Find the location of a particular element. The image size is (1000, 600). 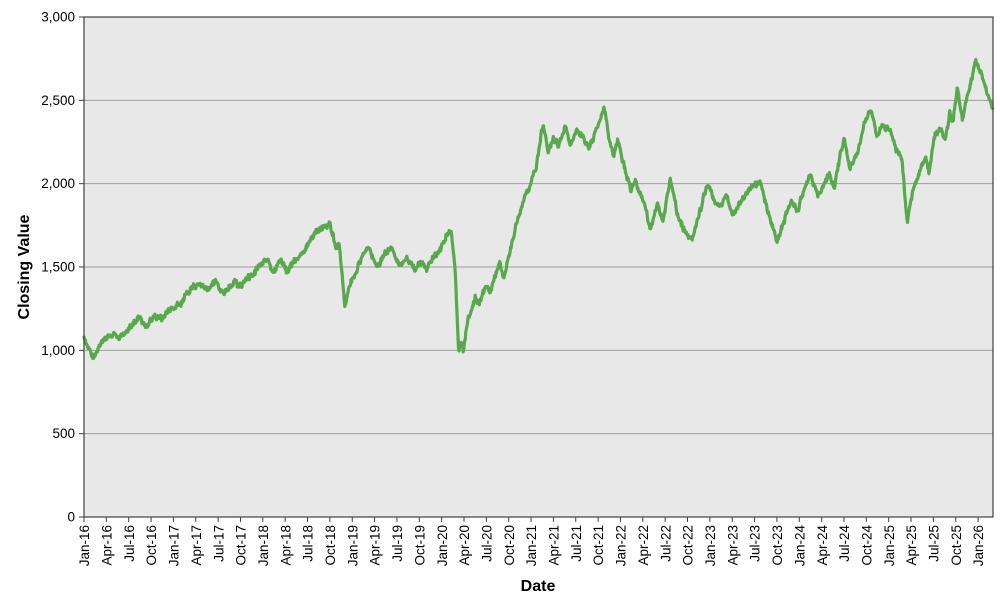

x-tick-label: Apr-20 is located at coordinates (464, 545).